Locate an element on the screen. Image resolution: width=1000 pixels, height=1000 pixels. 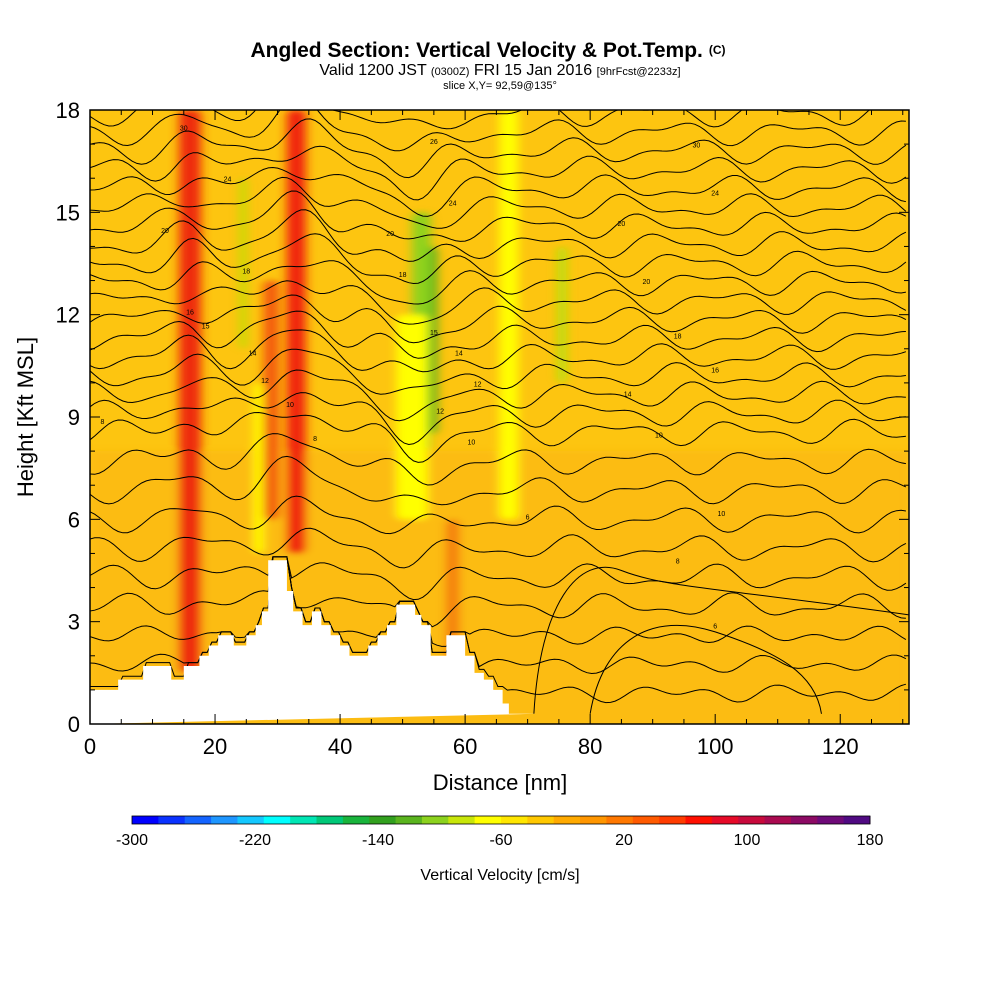
x-tick-label: 100 is located at coordinates (715, 746).